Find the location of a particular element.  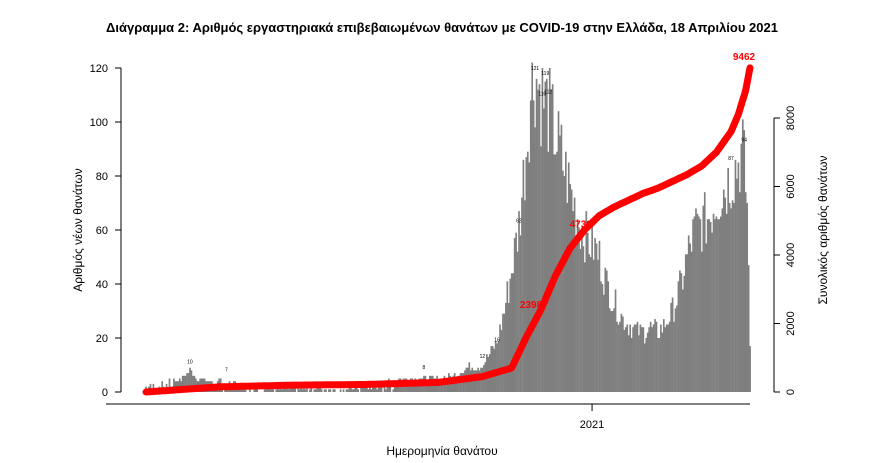

y-tick-right-label: 2000 is located at coordinates (791, 323).